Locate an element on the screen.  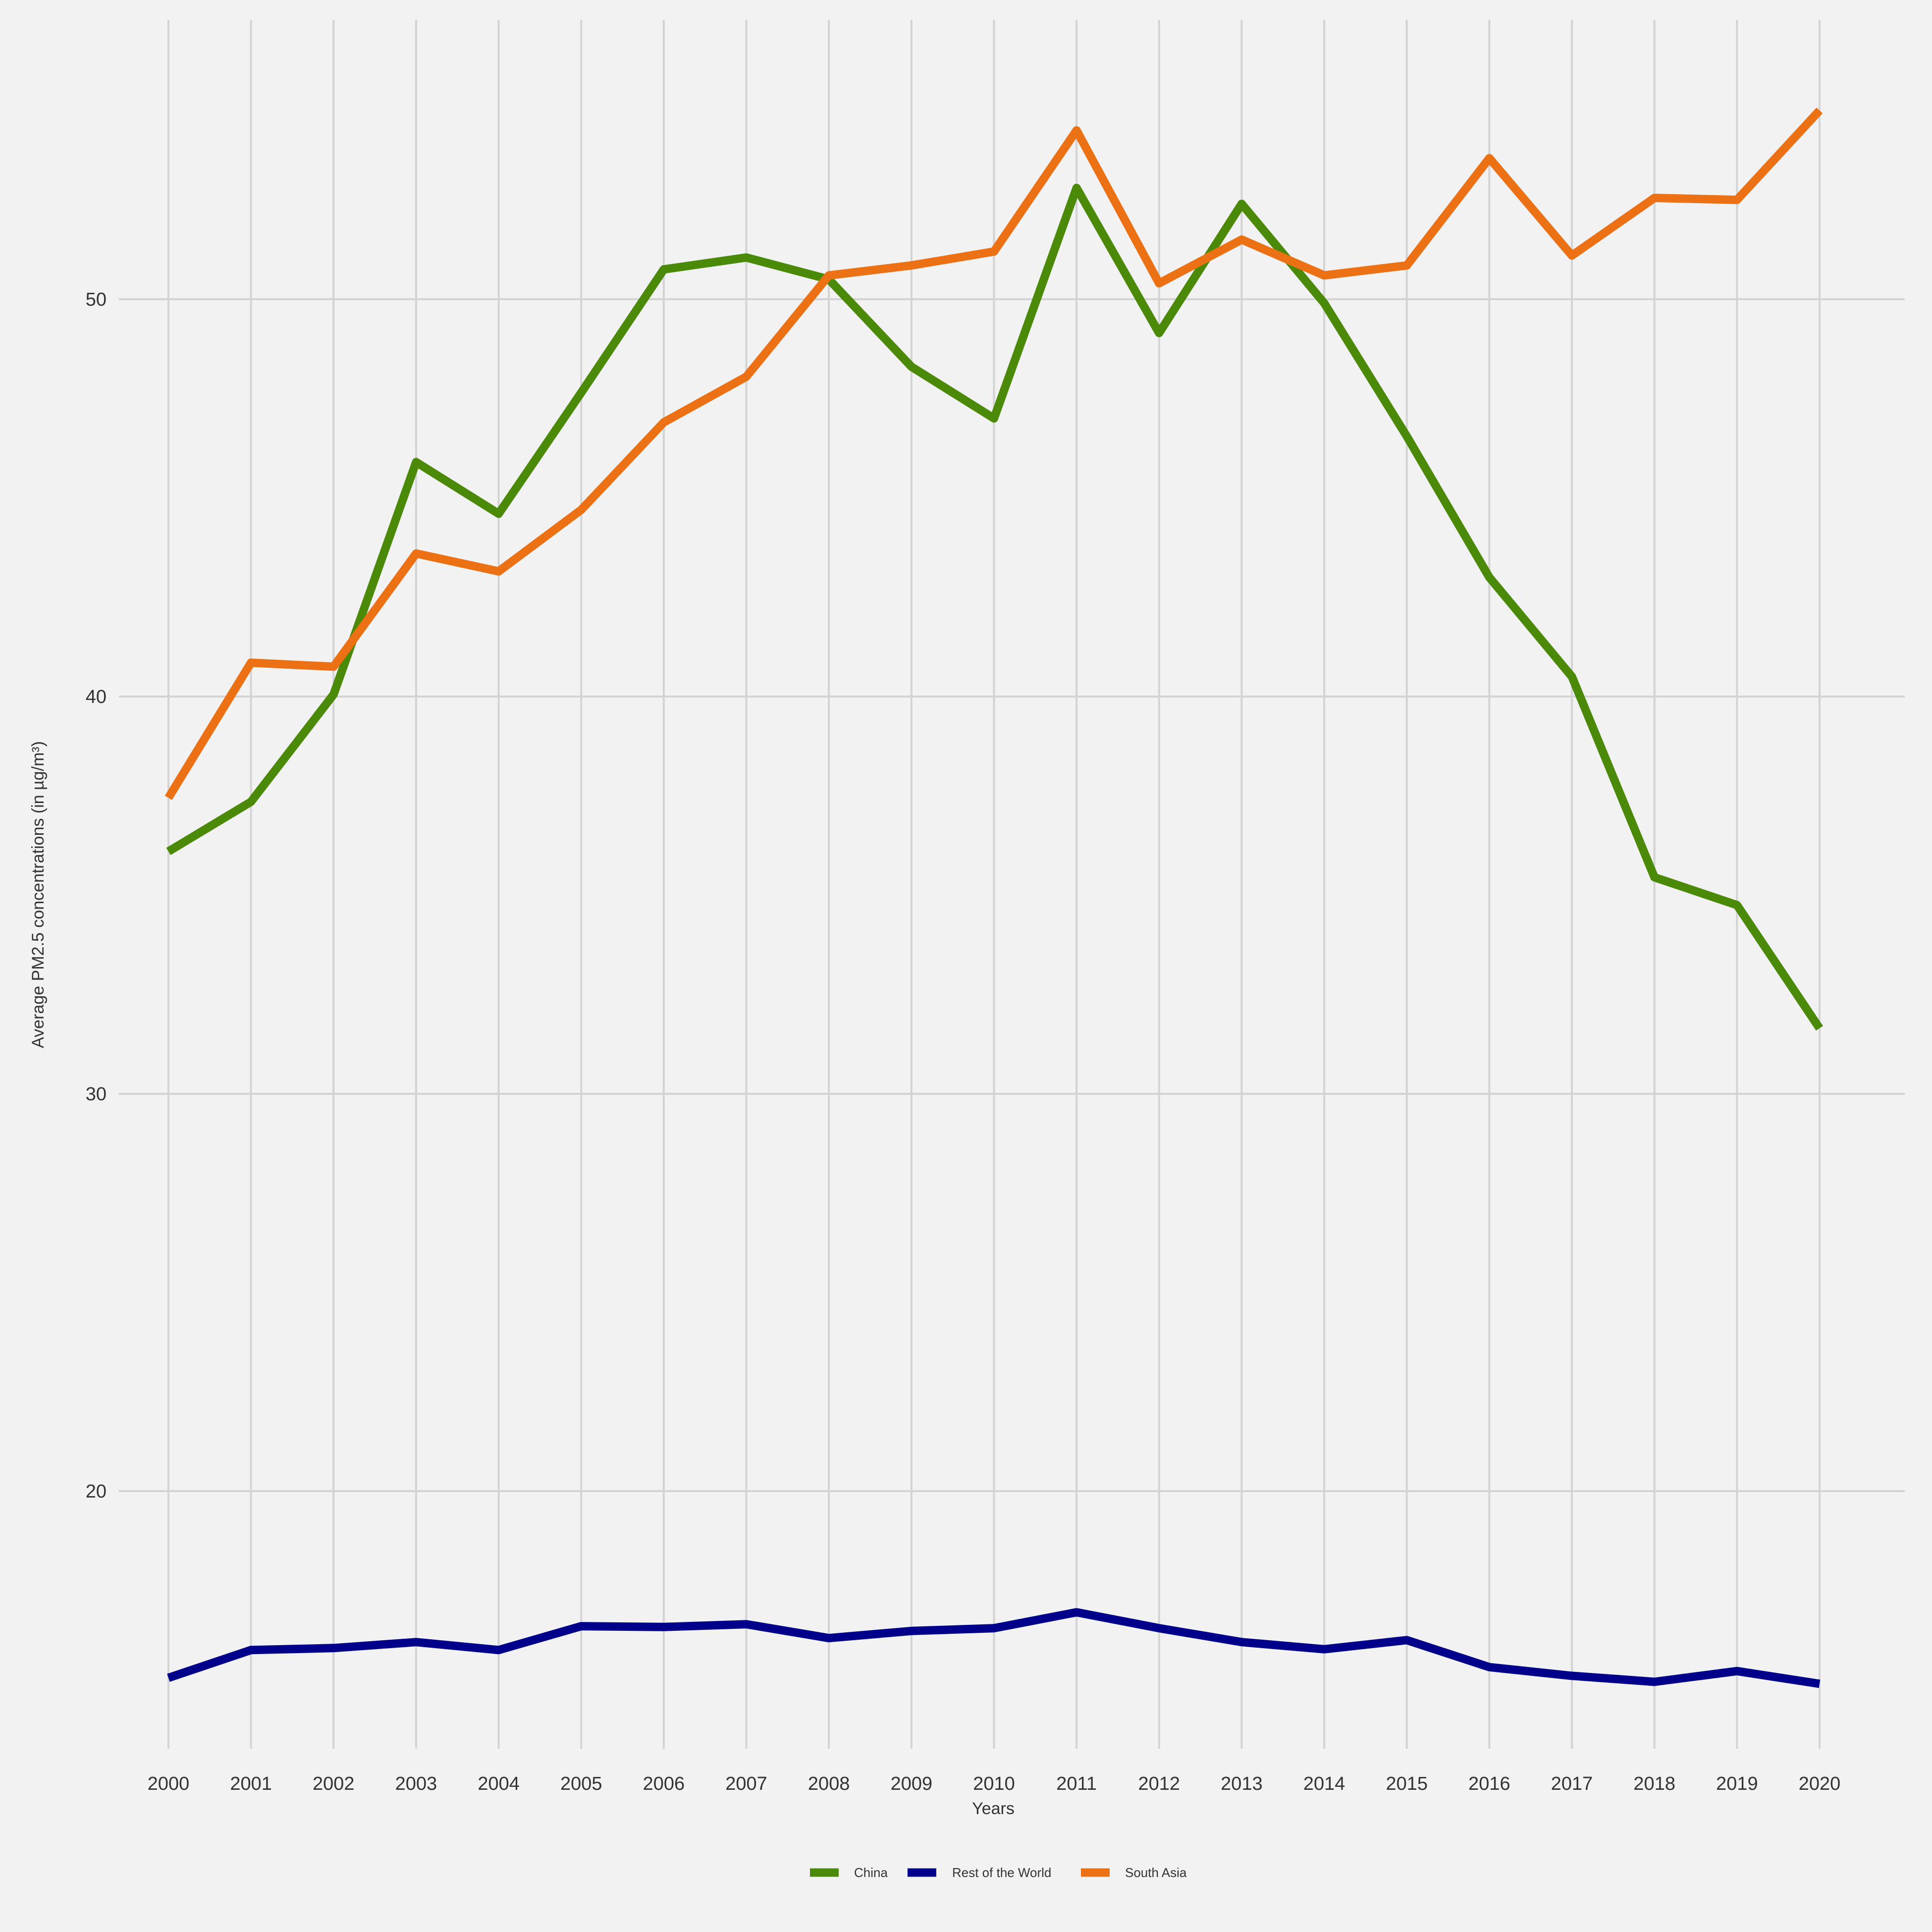
x-tick-label: 2017 is located at coordinates (1572, 1783).